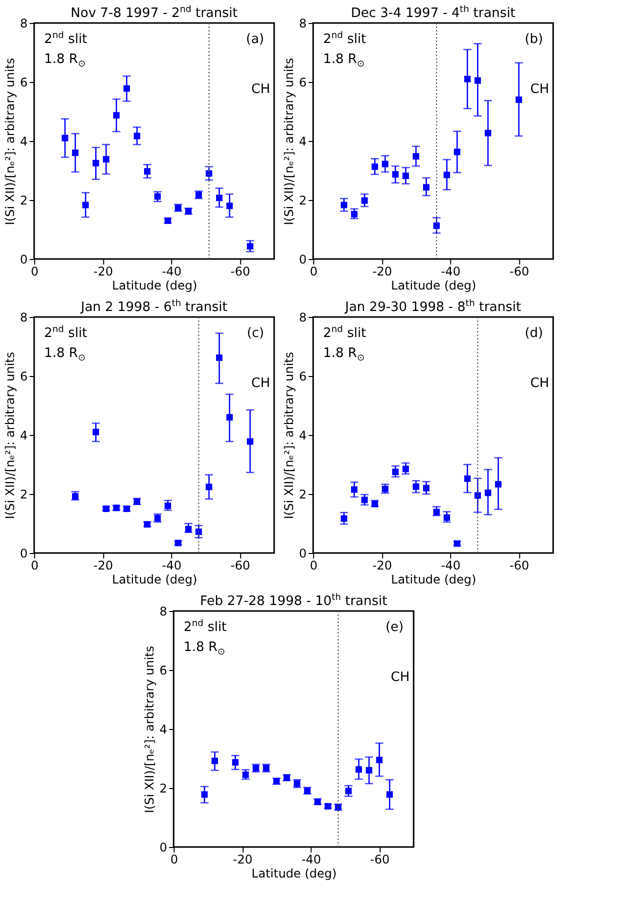 Image resolution: width=619 pixels, height=922 pixels. Describe the element at coordinates (534, 333) in the screenshot. I see `annotation: (d)` at that location.